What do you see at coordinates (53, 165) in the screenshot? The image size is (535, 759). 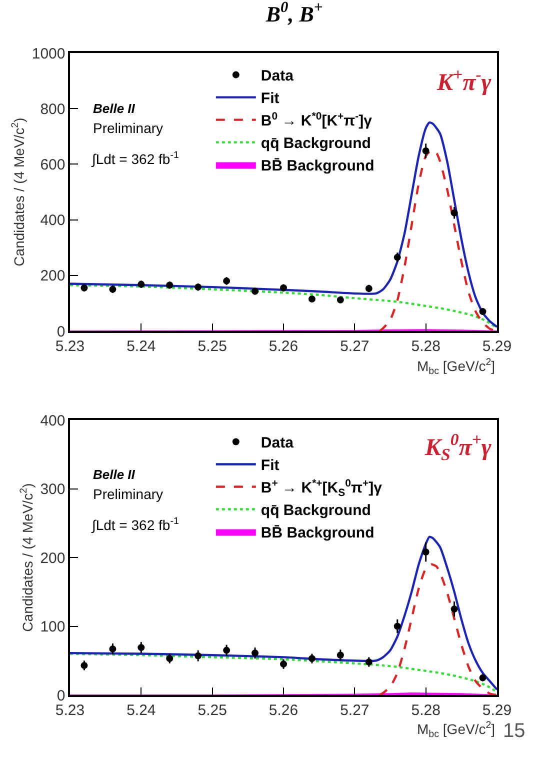 I see `y-tick-label: 600` at bounding box center [53, 165].